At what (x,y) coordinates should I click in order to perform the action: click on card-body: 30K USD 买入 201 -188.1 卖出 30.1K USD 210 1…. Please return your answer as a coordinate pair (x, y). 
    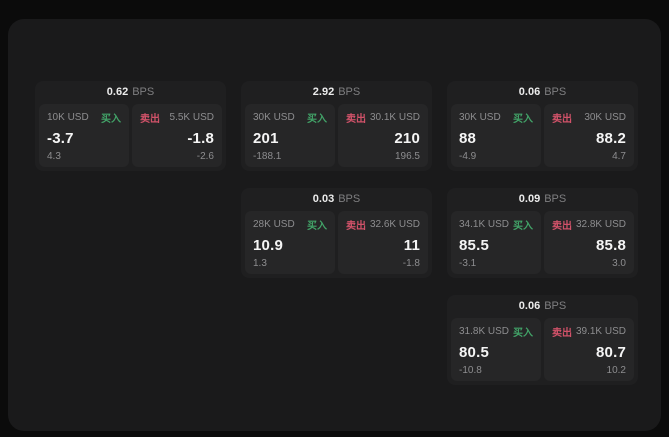
    Looking at the image, I should click on (336, 137).